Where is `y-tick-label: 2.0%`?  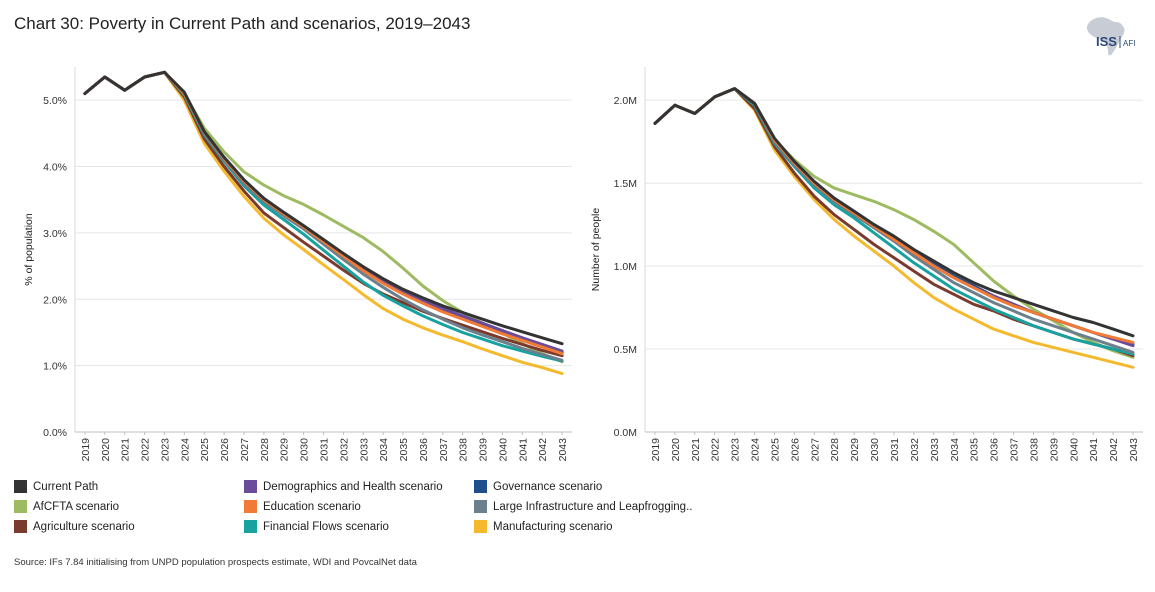 y-tick-label: 2.0% is located at coordinates (55, 300).